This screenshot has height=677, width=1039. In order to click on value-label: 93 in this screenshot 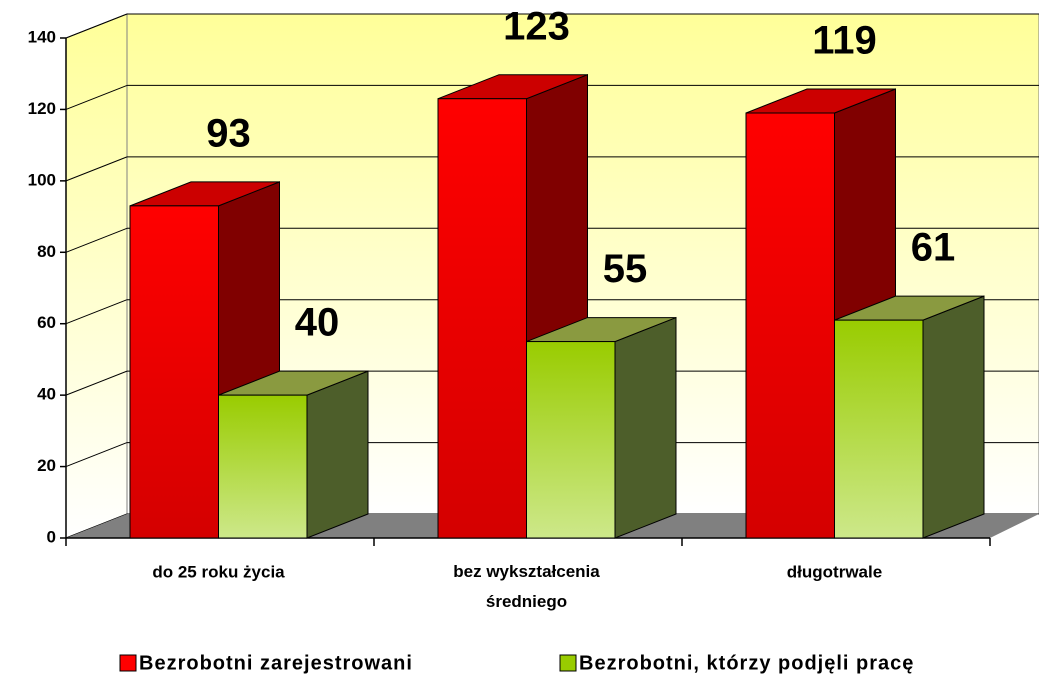, I will do `click(228, 133)`.